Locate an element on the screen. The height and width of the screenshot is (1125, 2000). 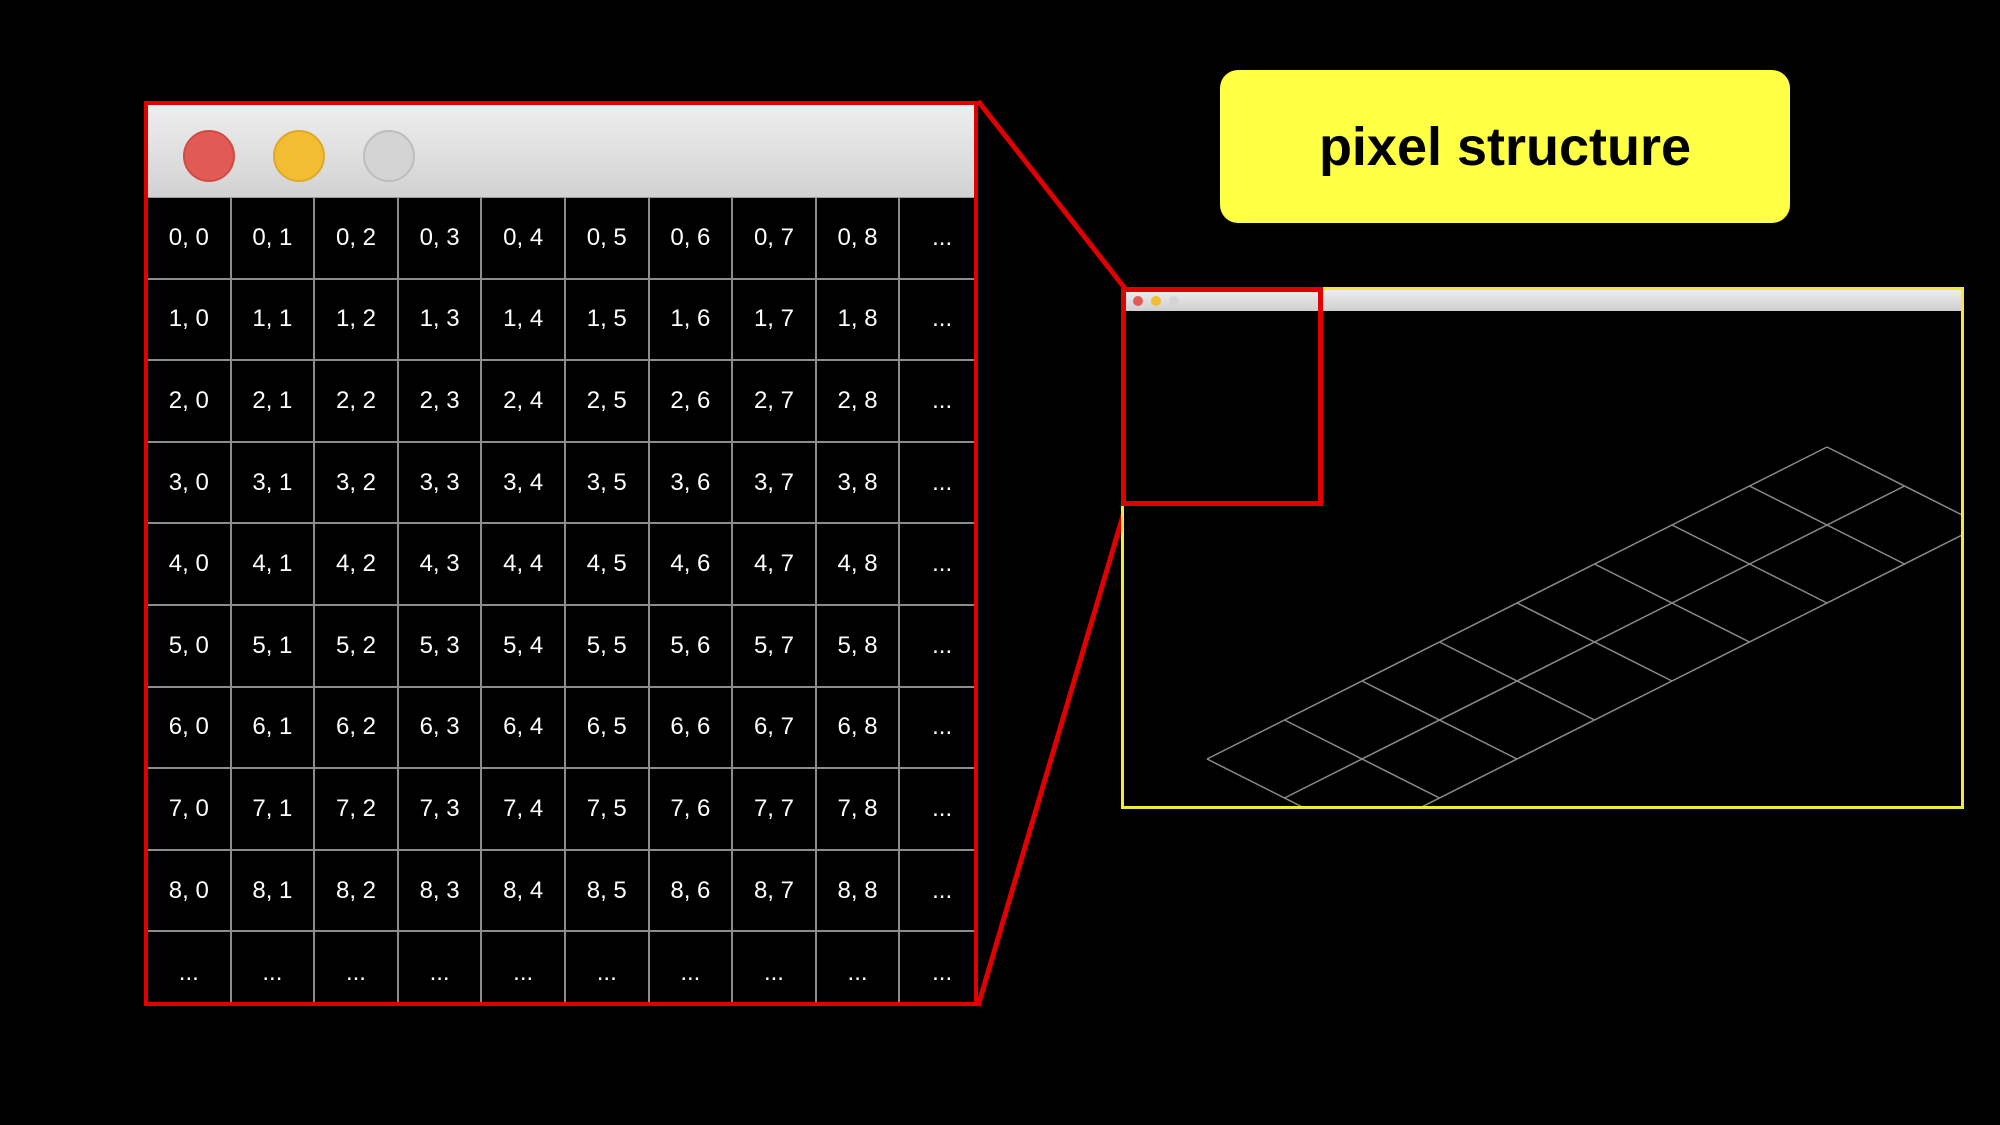
page-title: pixel structure is located at coordinates (1505, 146).